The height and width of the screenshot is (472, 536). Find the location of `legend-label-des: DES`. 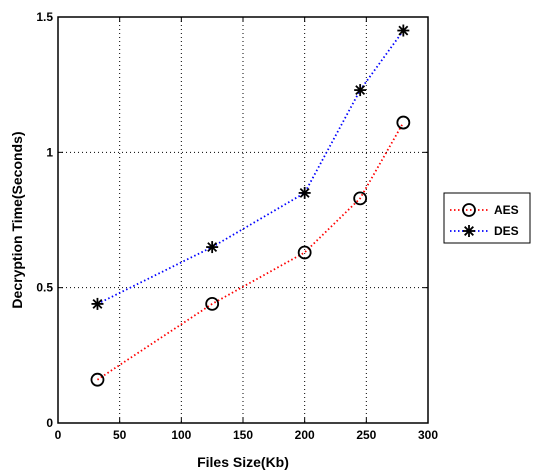

legend-label-des: DES is located at coordinates (506, 231).